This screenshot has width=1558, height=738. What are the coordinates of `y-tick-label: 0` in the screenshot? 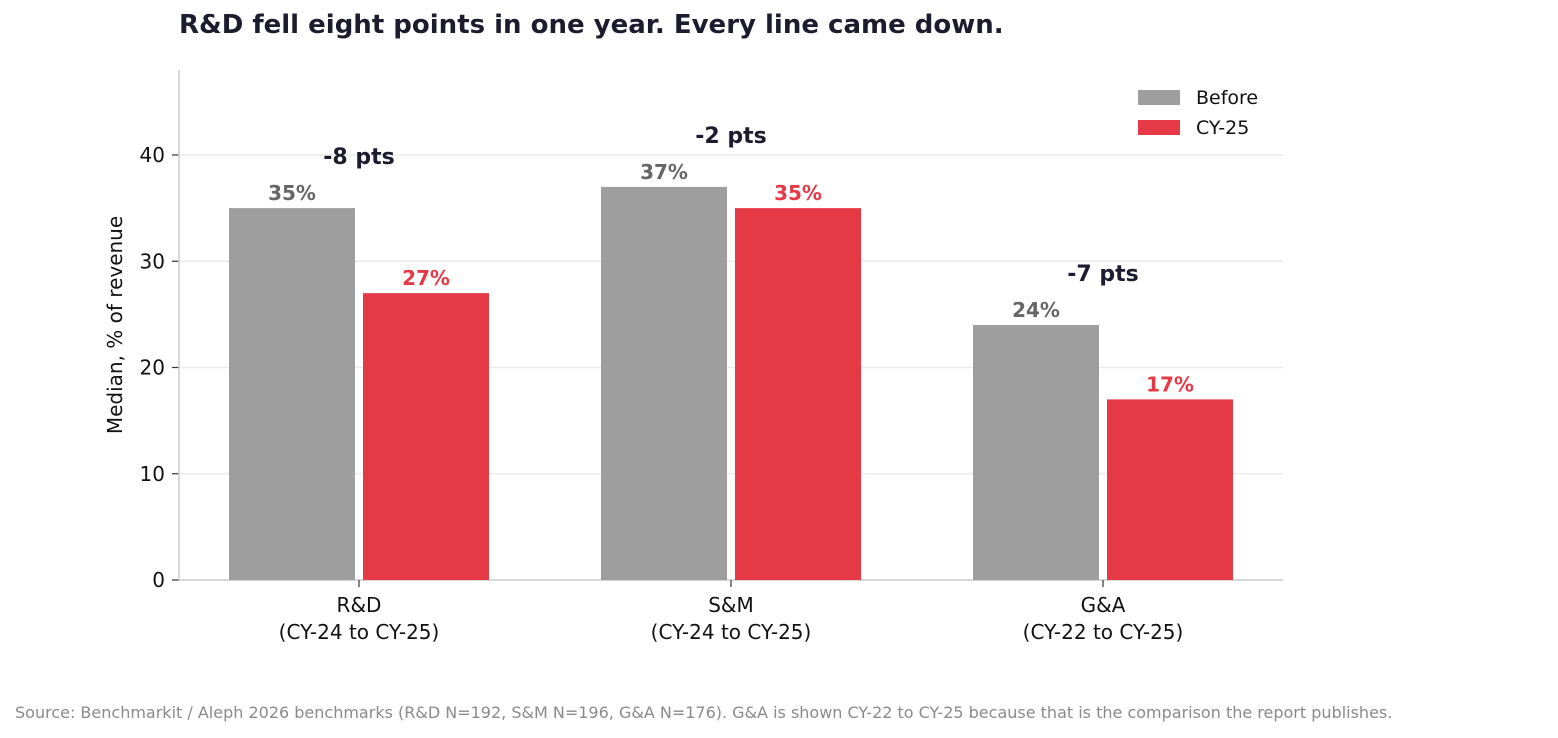 It's located at (158, 580).